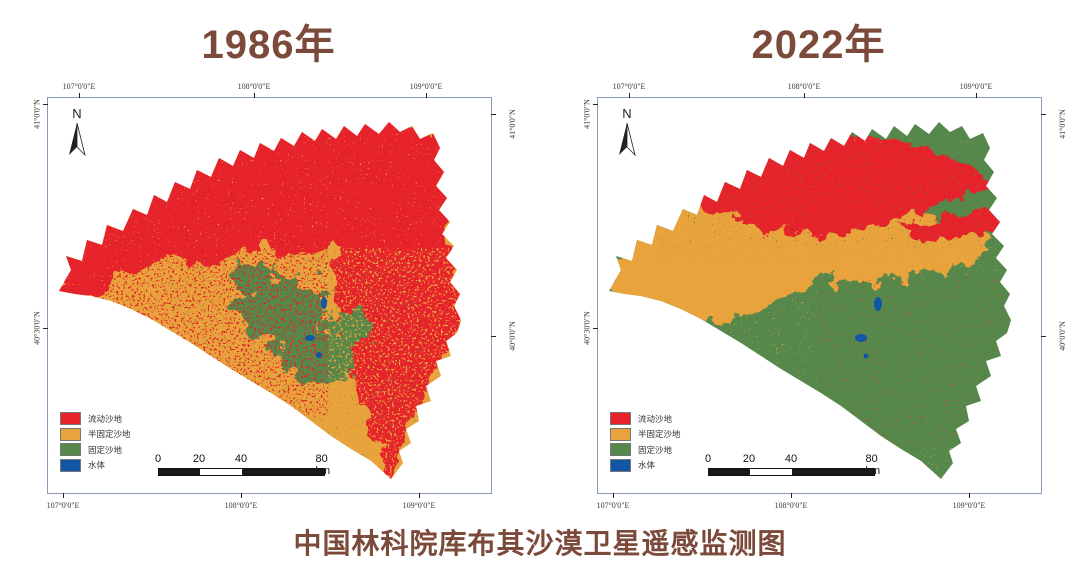  What do you see at coordinates (818, 45) in the screenshot?
I see `map-title-2022: 2022年` at bounding box center [818, 45].